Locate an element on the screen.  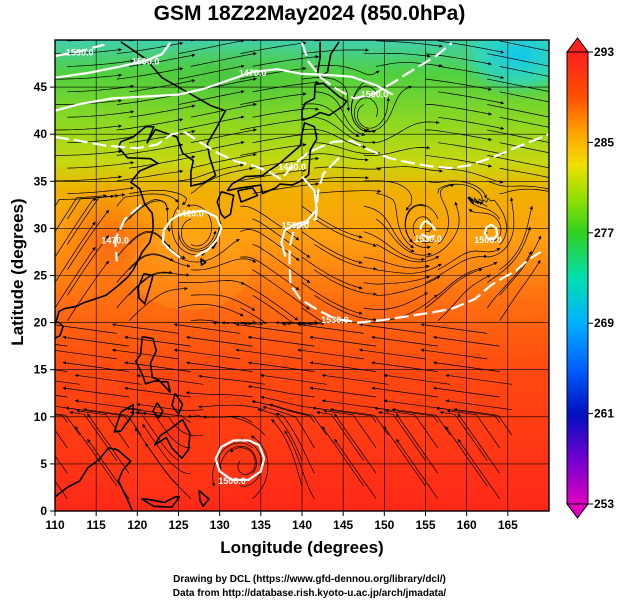
x-tick-label: 115 is located at coordinates (96, 525).